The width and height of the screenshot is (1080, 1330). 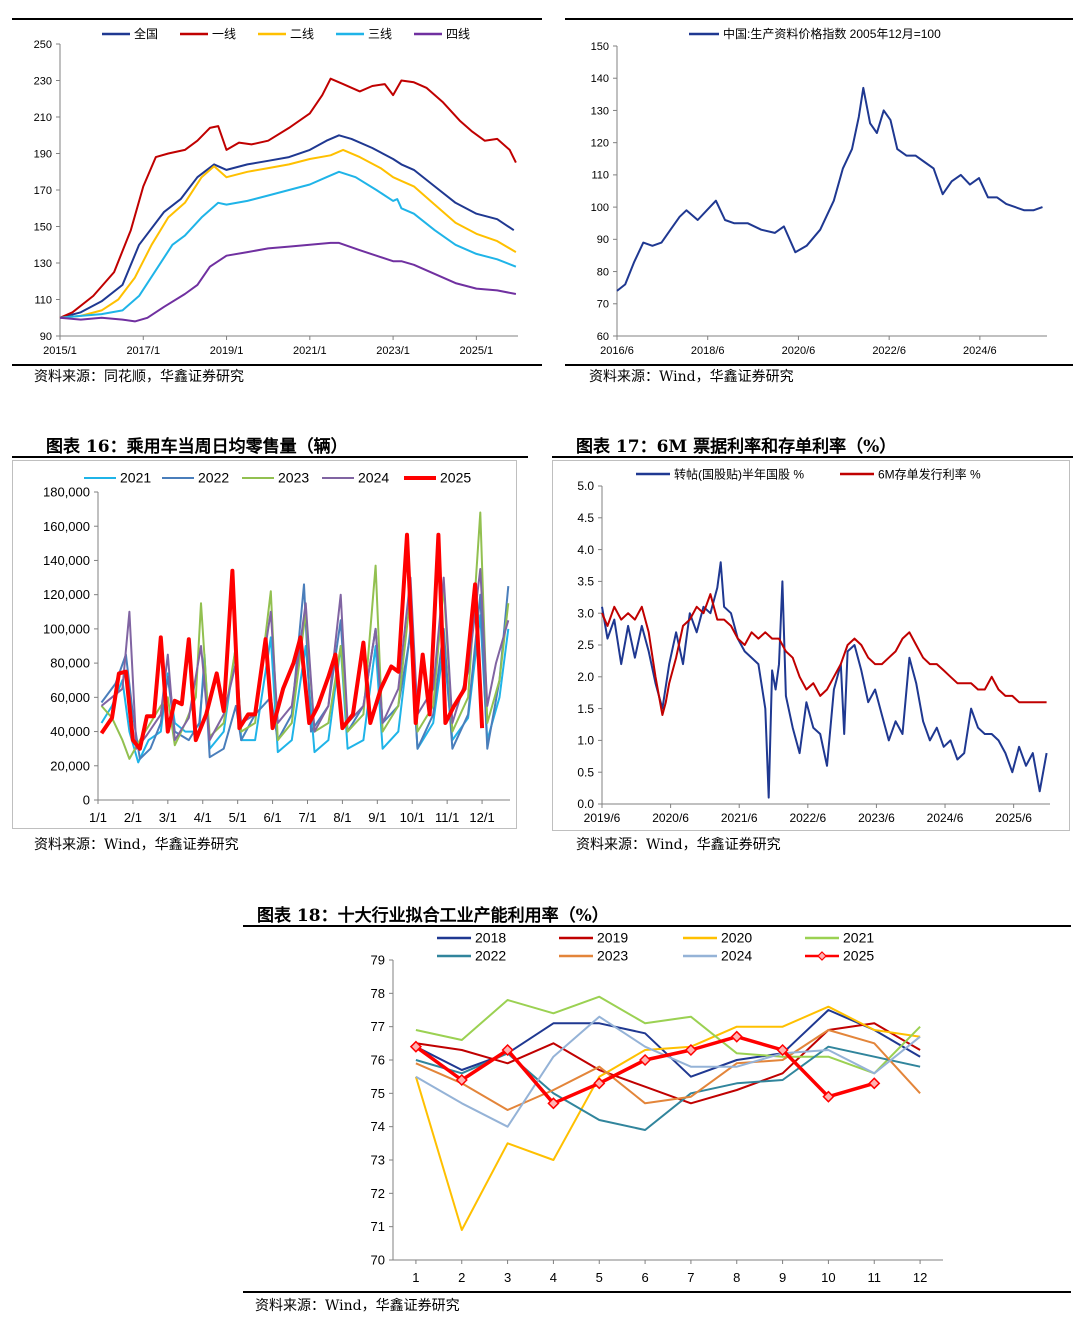 What do you see at coordinates (136, 845) in the screenshot?
I see `chart-3-source: 资料来源：Wind，华鑫证券研究` at bounding box center [136, 845].